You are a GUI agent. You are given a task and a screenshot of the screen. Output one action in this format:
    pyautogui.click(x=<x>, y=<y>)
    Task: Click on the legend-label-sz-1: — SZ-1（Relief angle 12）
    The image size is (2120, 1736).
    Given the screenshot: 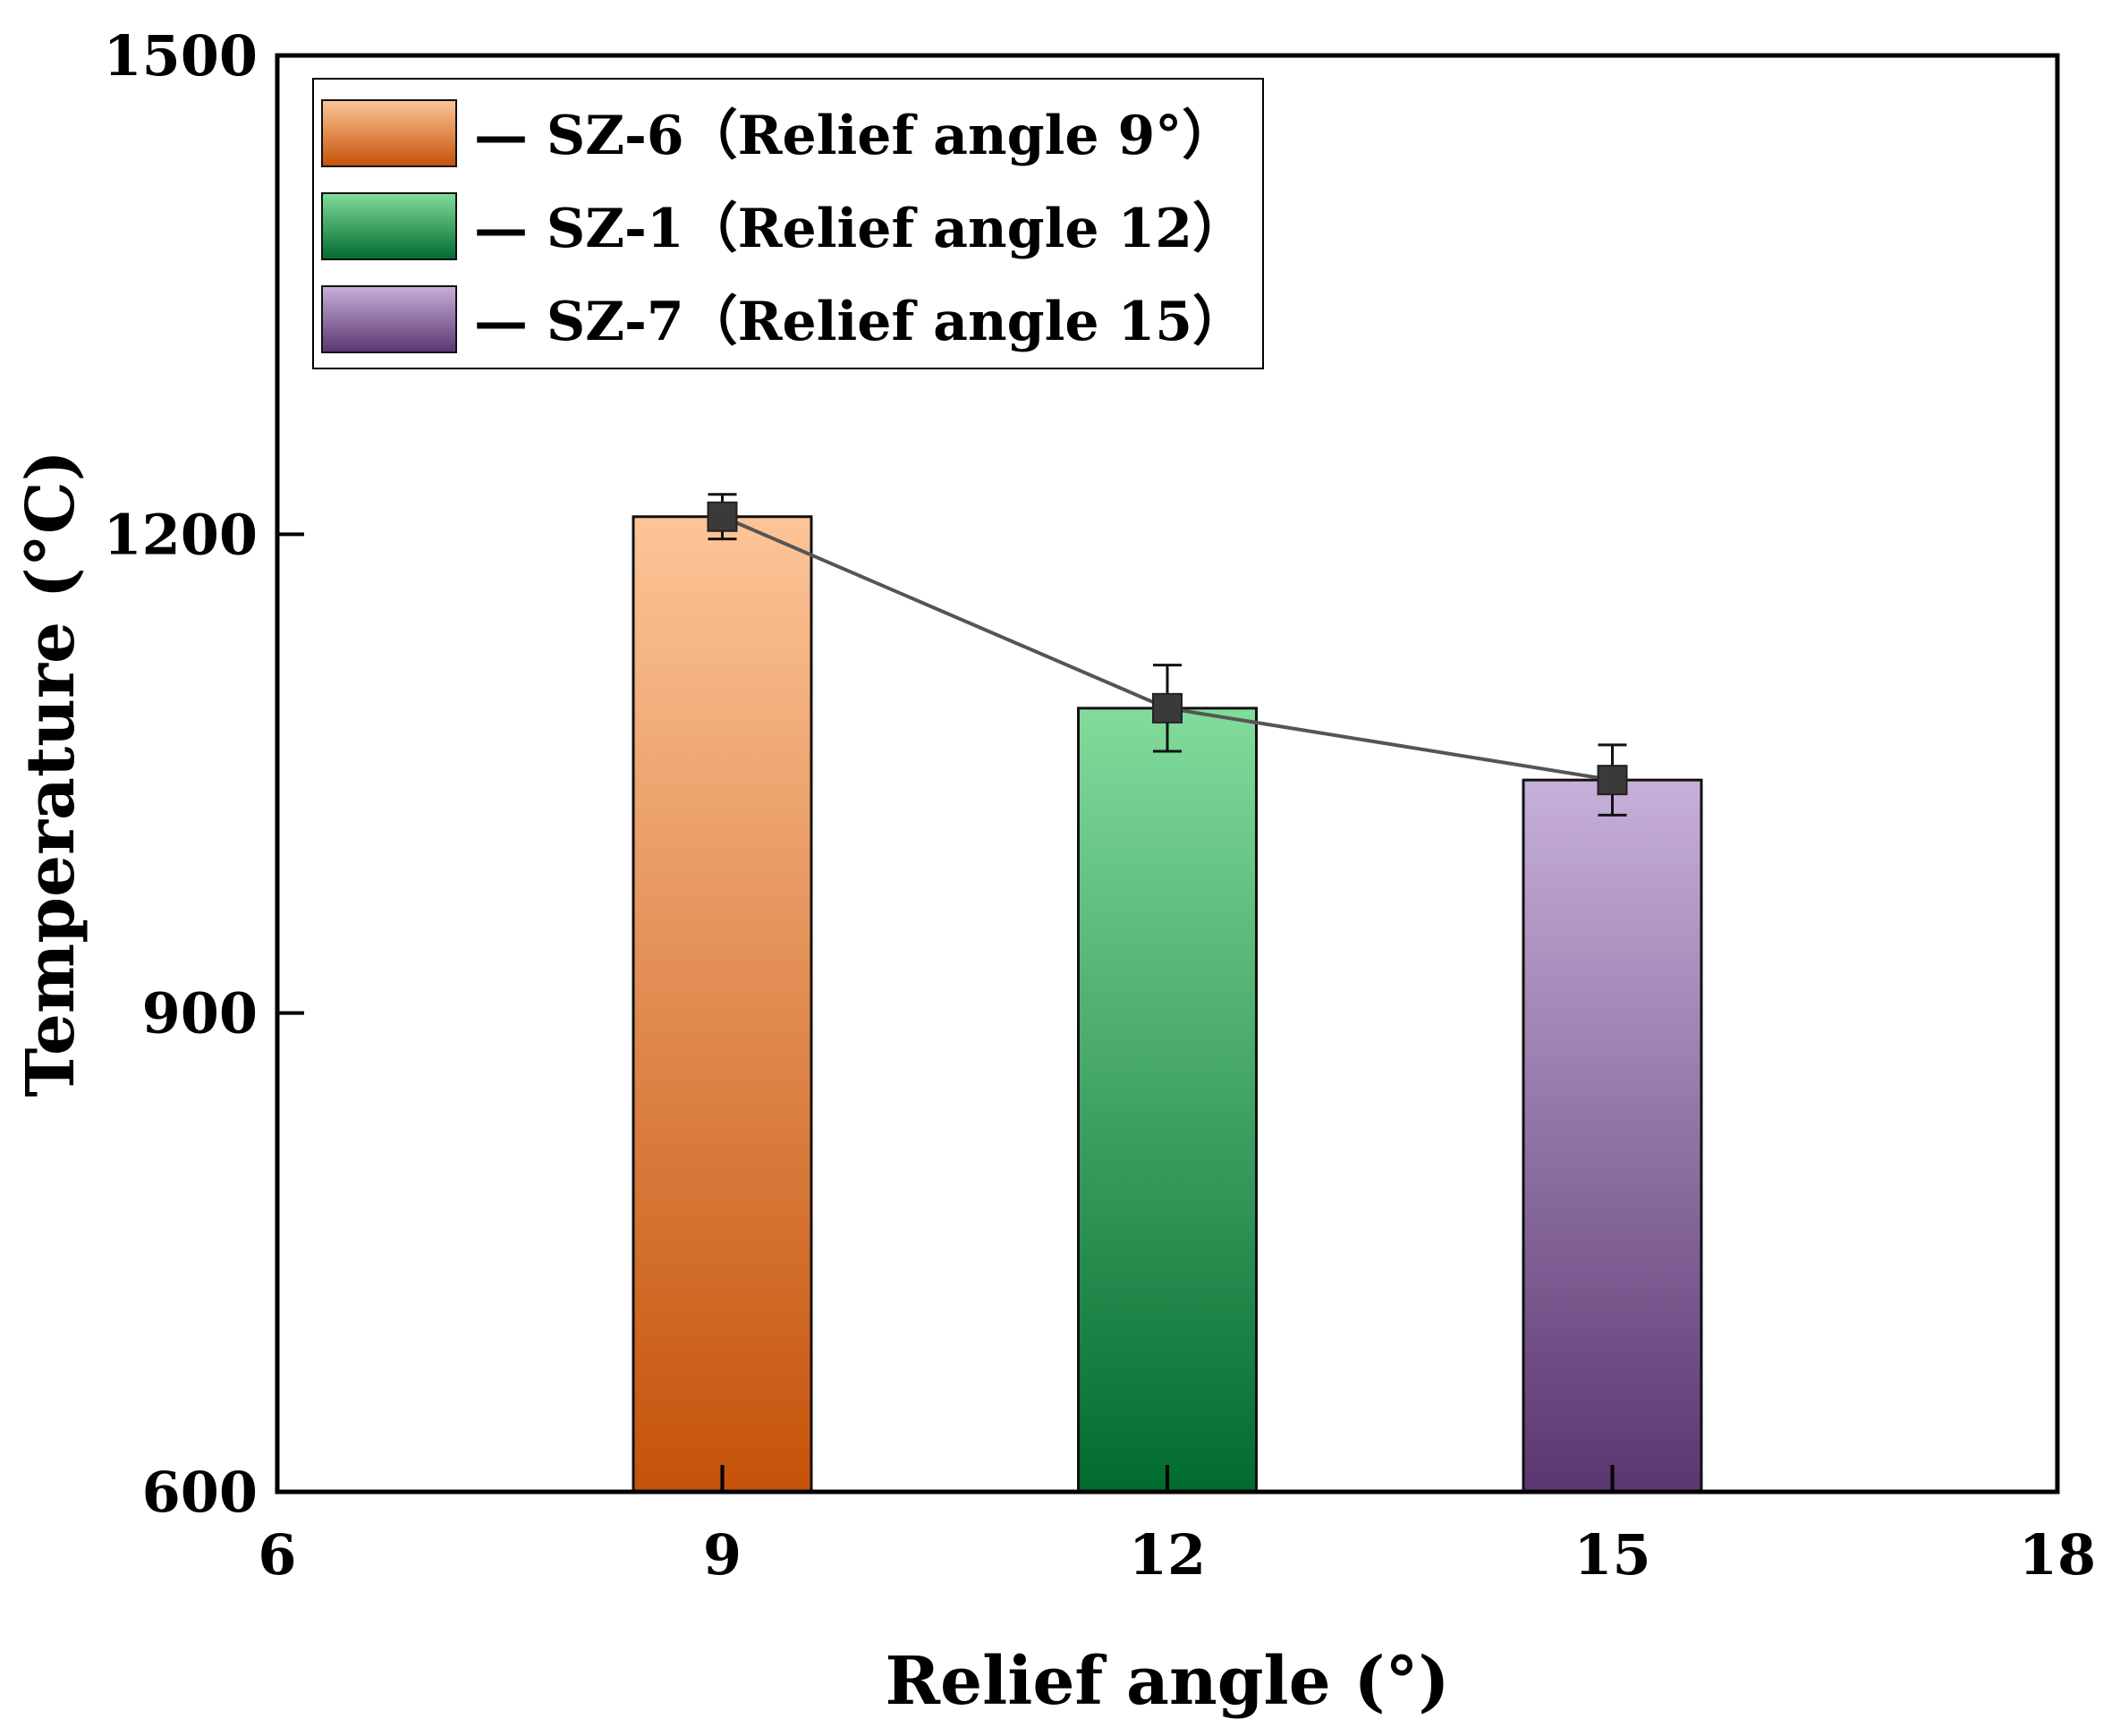 What is the action you would take?
    pyautogui.click(x=860, y=229)
    